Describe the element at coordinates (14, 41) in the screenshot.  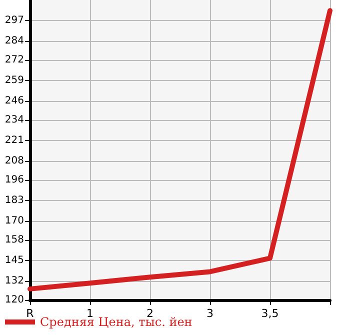
I see `y-tick-label: 284` at that location.